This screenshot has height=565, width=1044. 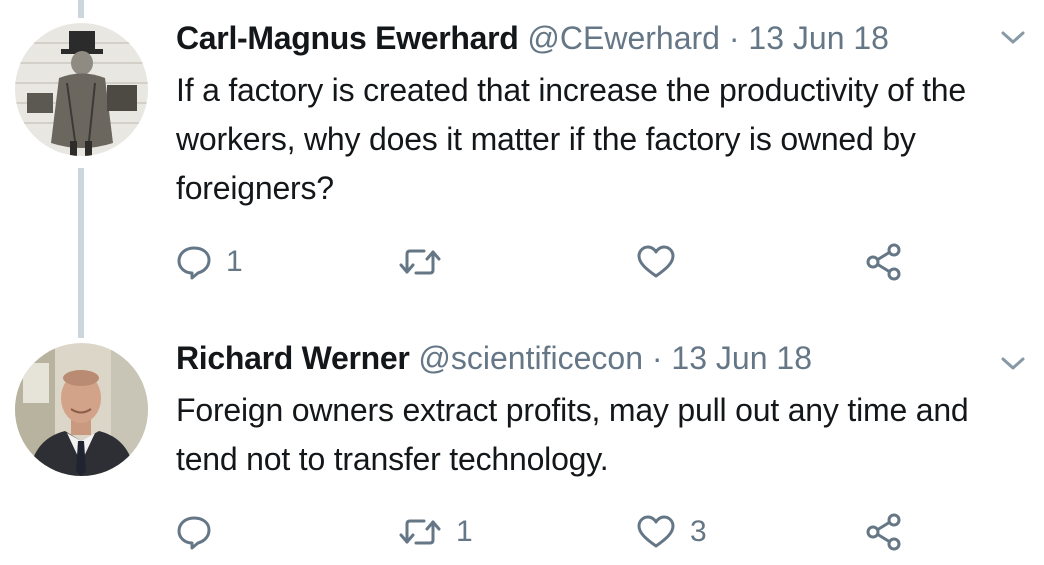 I want to click on like-count: 3, so click(x=698, y=531).